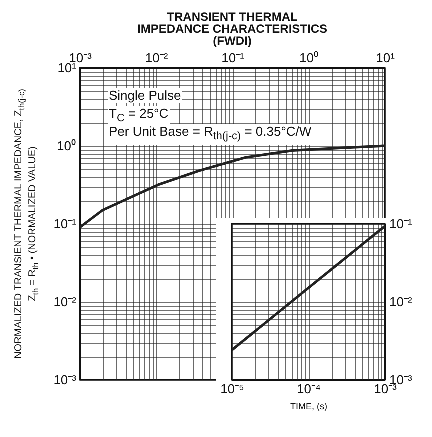  Describe the element at coordinates (309, 407) in the screenshot. I see `x-axis-title: TIME, (s)` at that location.